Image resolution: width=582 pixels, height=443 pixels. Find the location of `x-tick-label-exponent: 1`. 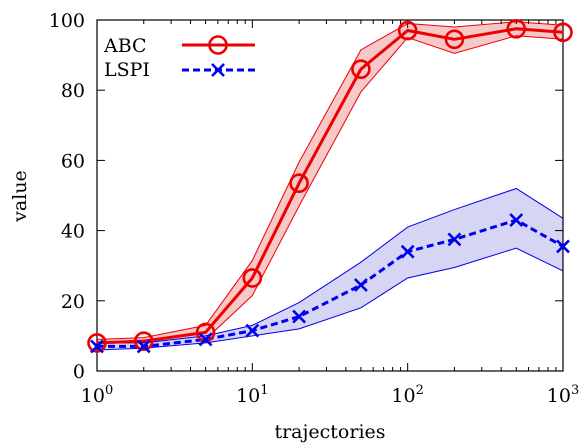

x-tick-label-exponent: 1 is located at coordinates (264, 390).